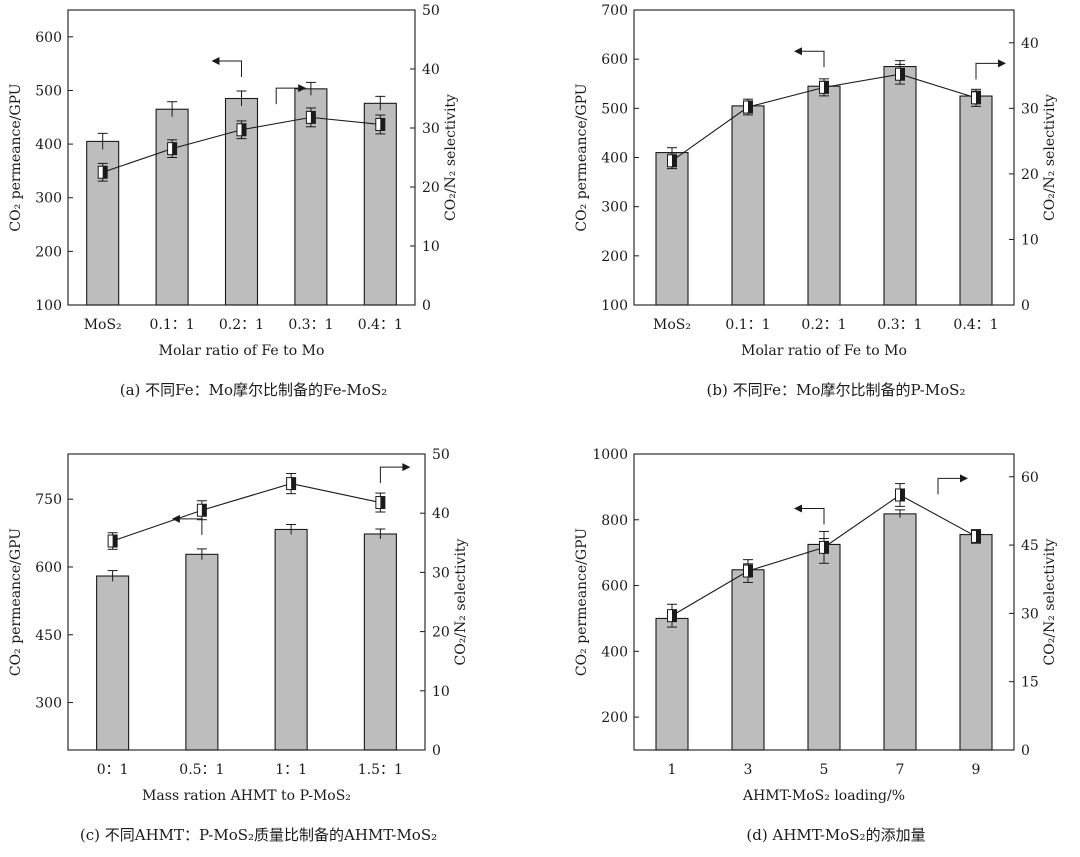  Describe the element at coordinates (48, 500) in the screenshot. I see `y-tick-label: 750` at that location.